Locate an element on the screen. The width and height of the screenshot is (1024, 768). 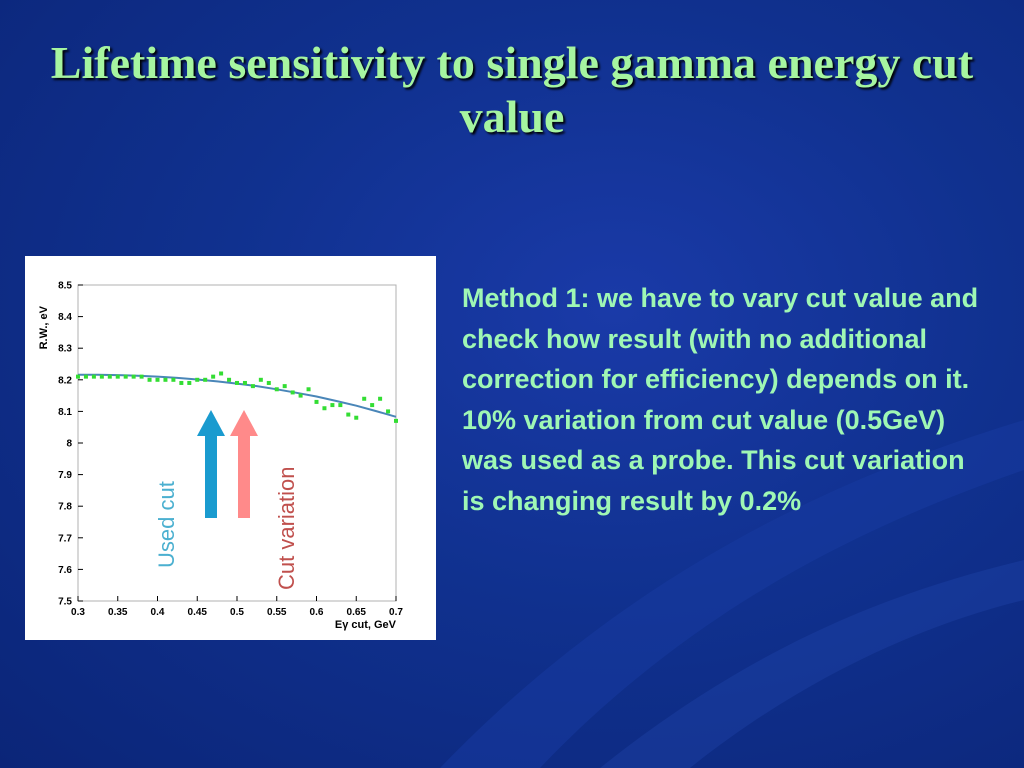
y-tick-label: 8.4 is located at coordinates (65, 317).